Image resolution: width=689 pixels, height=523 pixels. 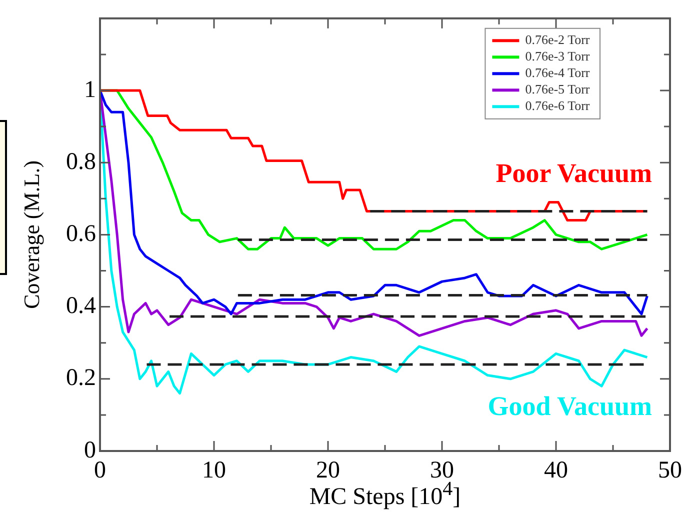 What do you see at coordinates (557, 72) in the screenshot?
I see `legend-label: 0.76e-4 Torr` at bounding box center [557, 72].